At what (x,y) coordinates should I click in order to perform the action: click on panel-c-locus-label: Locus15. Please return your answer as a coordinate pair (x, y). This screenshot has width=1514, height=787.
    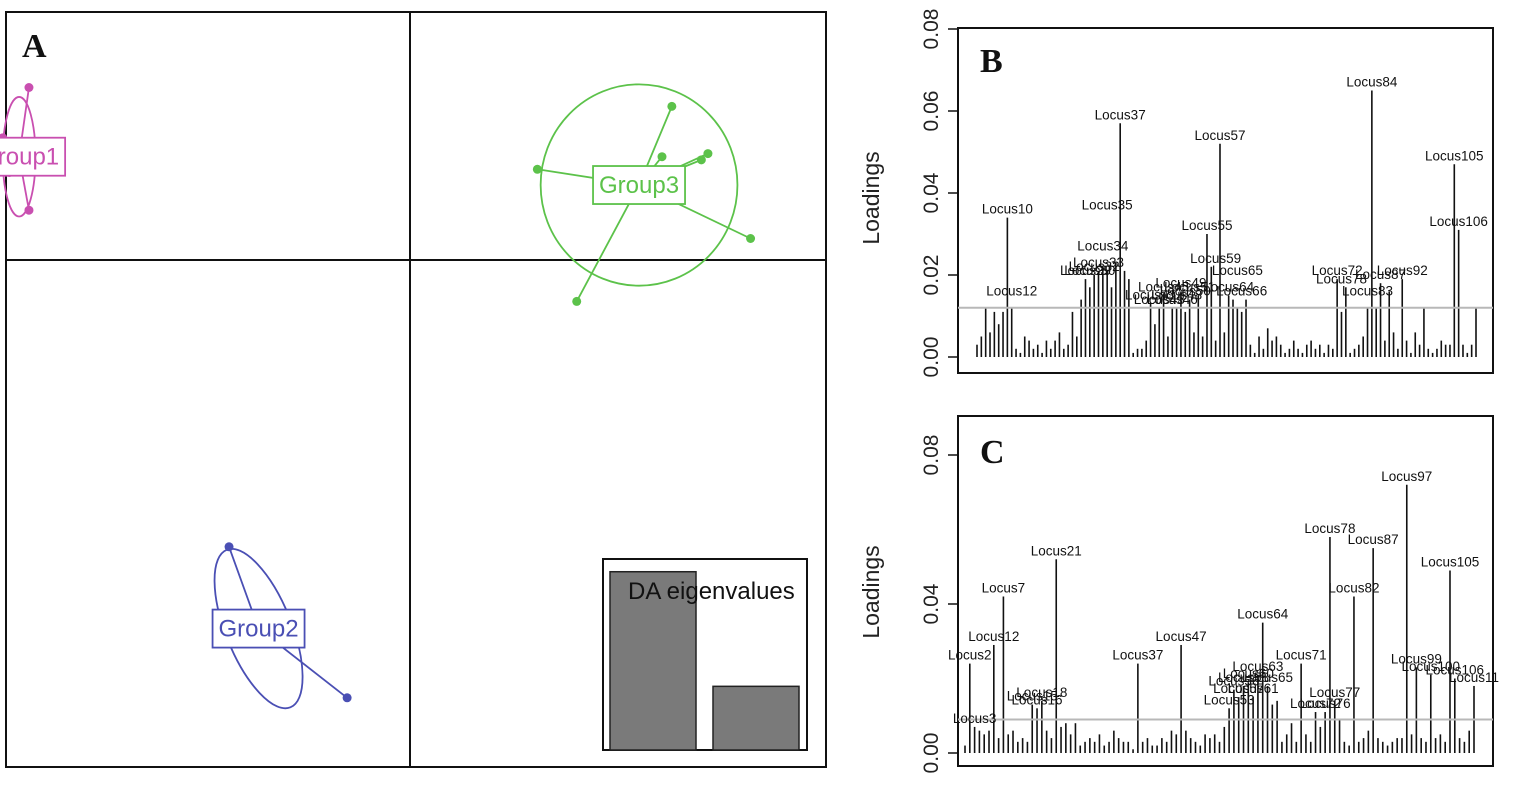
    Looking at the image, I should click on (1032, 696).